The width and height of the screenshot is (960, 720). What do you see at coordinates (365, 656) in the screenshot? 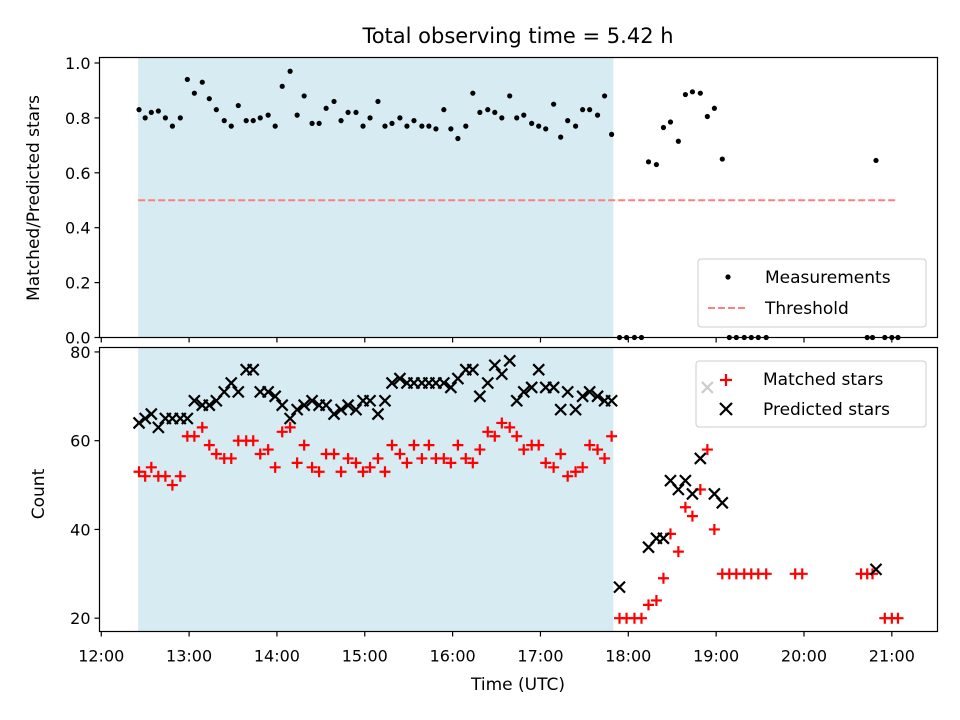
I see `x-tick-label: 15:00` at bounding box center [365, 656].